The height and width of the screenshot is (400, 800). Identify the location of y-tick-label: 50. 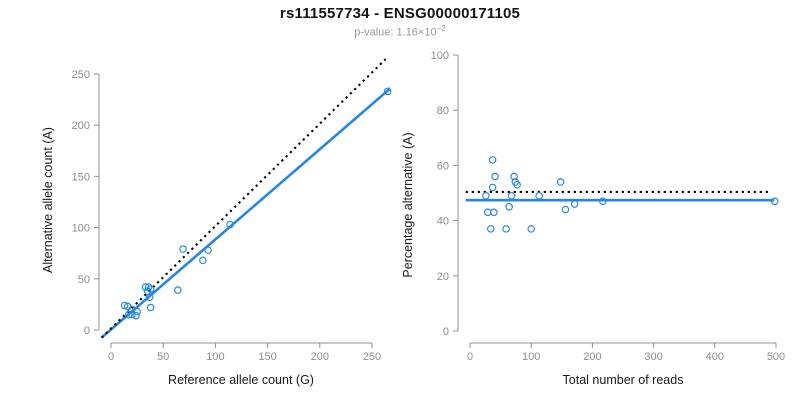
(84, 280).